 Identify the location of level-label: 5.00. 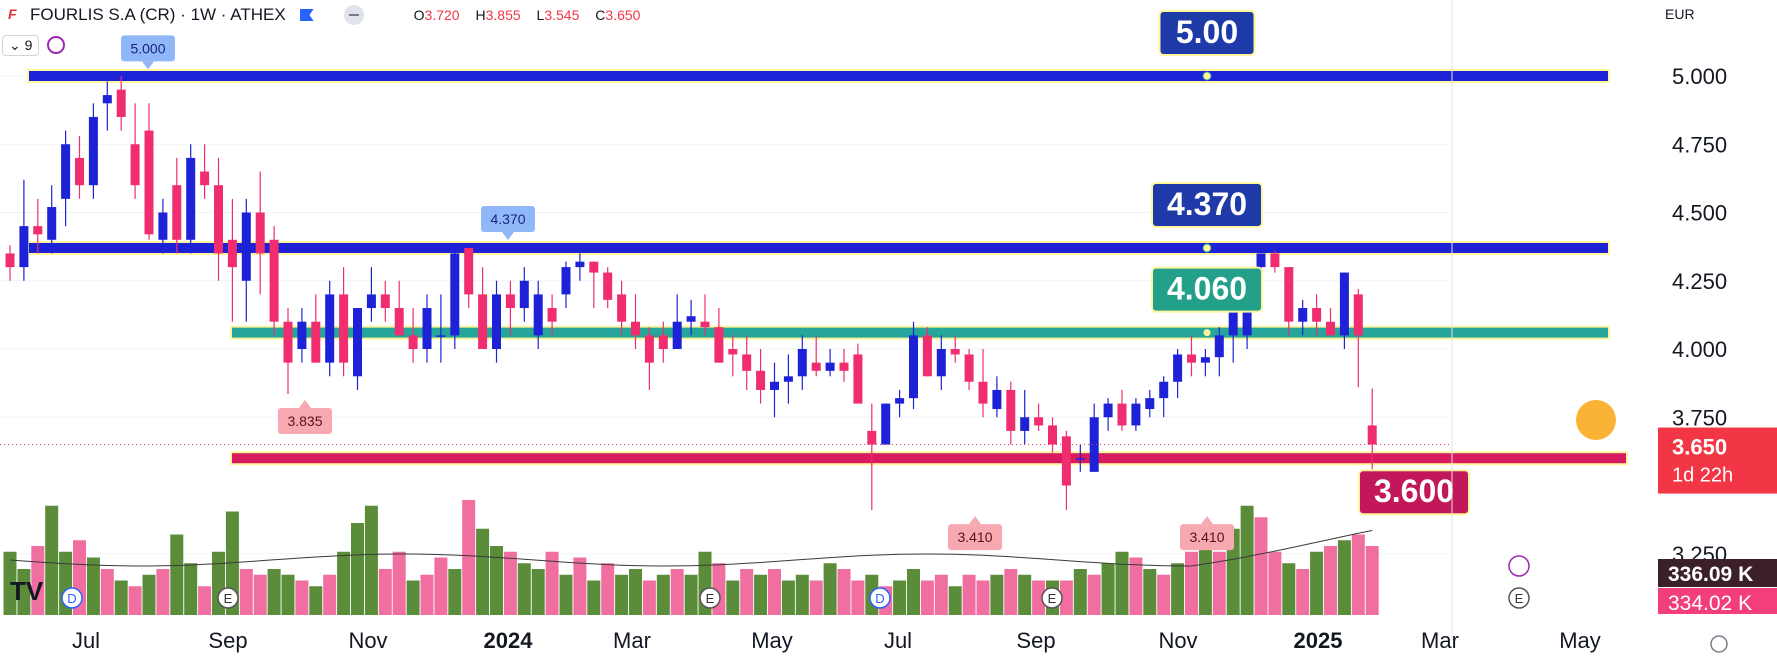
(1207, 32).